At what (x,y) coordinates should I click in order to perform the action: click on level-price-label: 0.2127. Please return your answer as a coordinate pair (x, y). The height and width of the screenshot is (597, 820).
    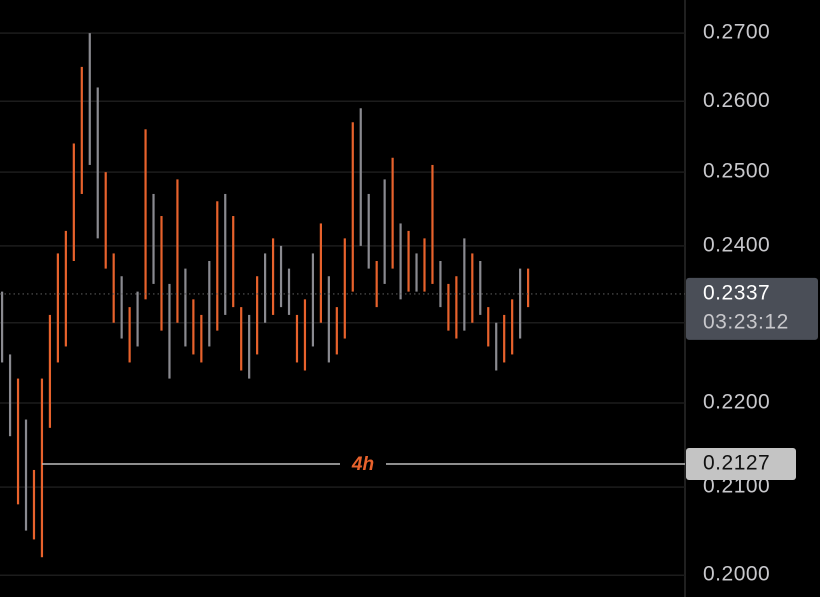
    Looking at the image, I should click on (736, 463).